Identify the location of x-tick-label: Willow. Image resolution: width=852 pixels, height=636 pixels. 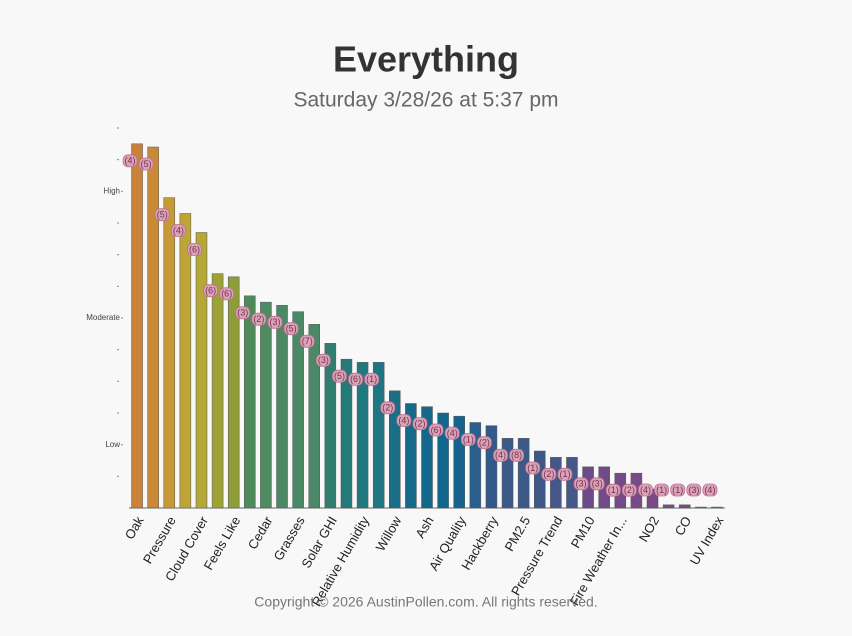
(389, 533).